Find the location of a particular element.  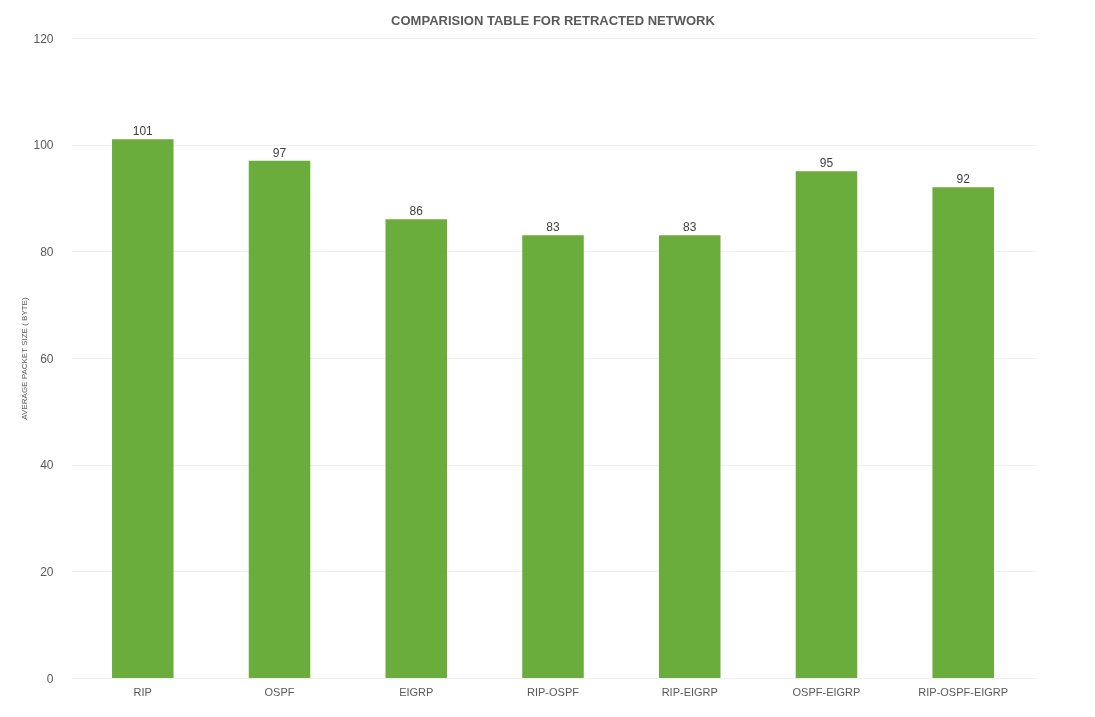

x-tick-label: OSPF is located at coordinates (279, 691).